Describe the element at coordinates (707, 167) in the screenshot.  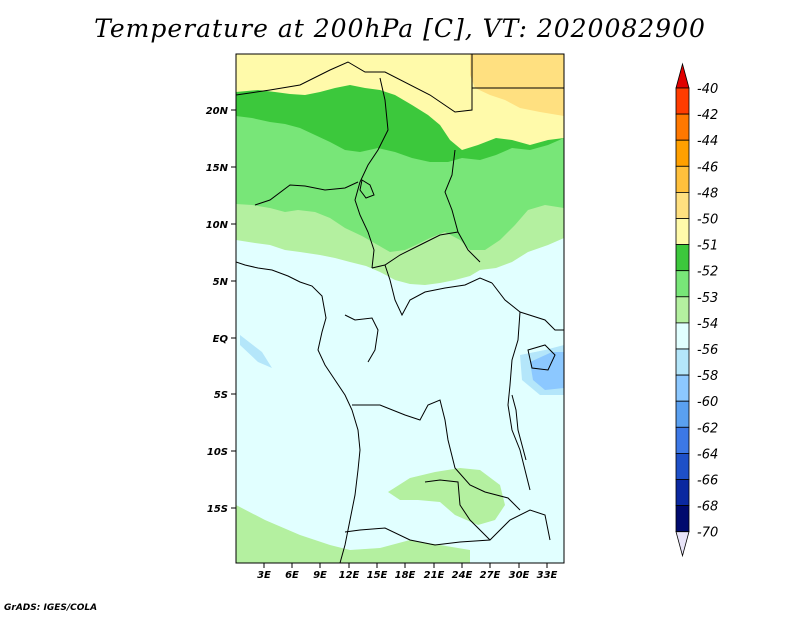
I see `colorbar-label: -46` at that location.